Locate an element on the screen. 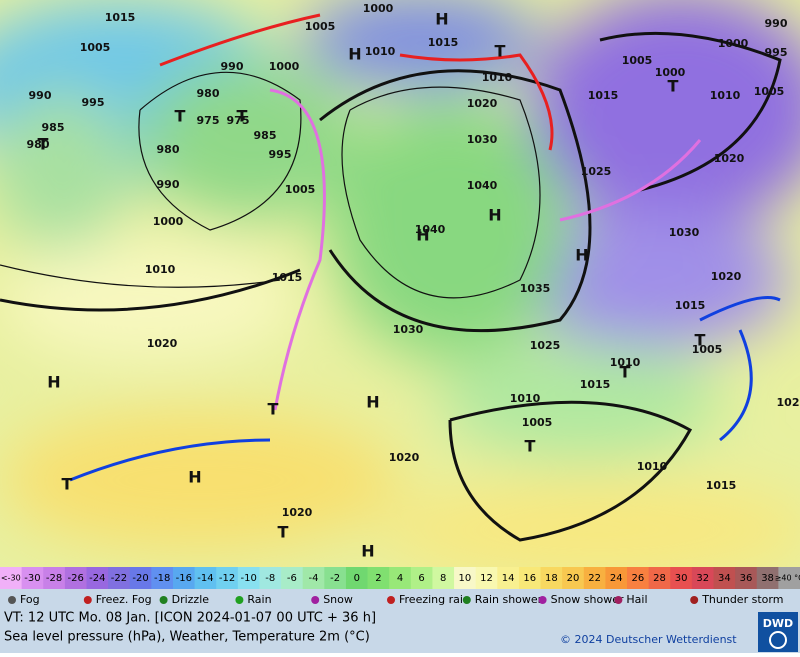 The image size is (800, 657). isobar-label: 1030 is located at coordinates (408, 329).